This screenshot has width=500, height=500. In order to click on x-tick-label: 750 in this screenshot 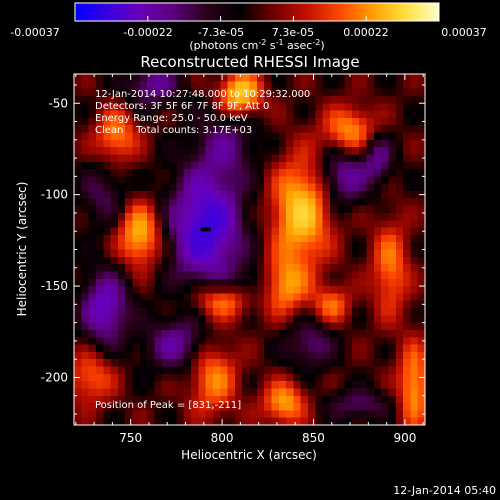, I will do `click(130, 438)`.